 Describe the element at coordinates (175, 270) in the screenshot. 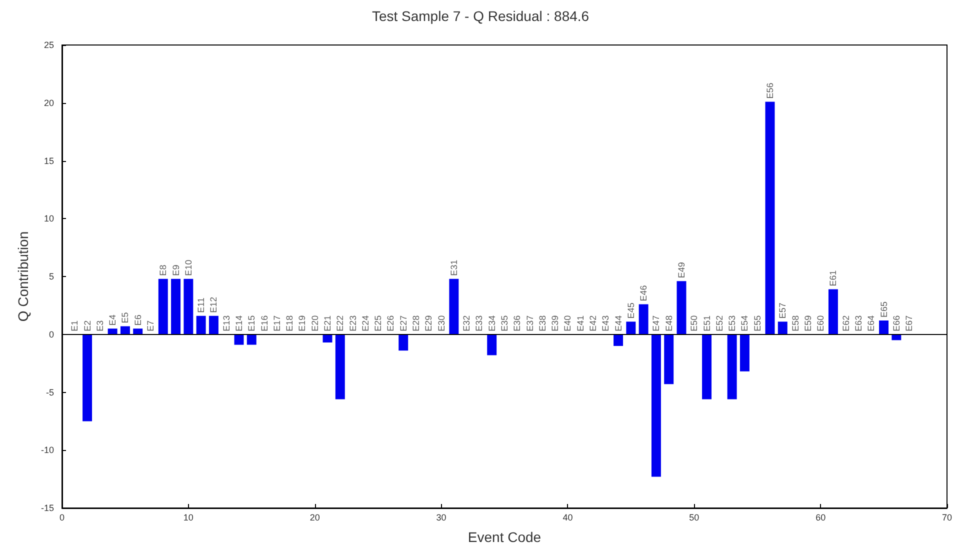

I see `annotation: E9` at that location.